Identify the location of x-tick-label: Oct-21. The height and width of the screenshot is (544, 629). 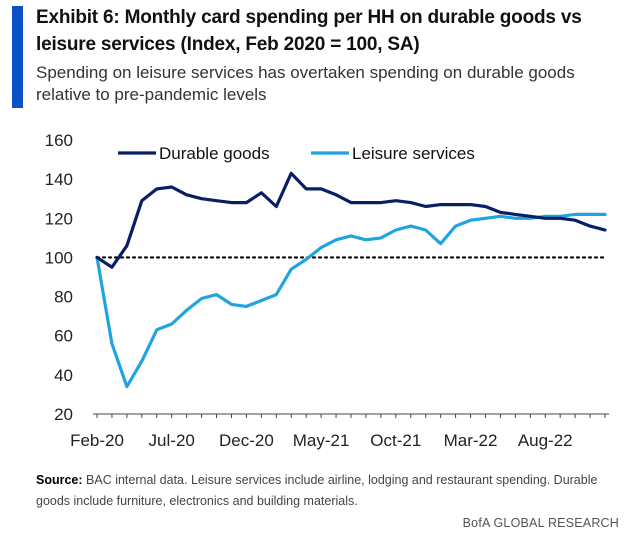
(395, 440).